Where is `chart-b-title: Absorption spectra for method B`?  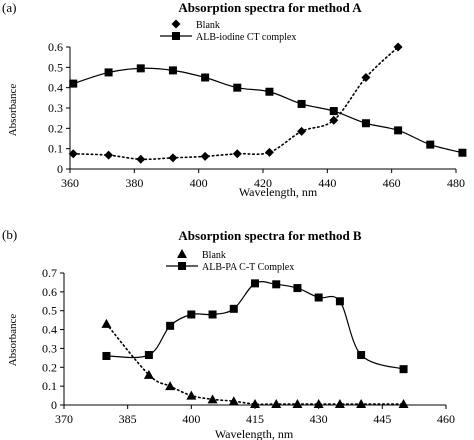
chart-b-title: Absorption spectra for method B is located at coordinates (270, 235).